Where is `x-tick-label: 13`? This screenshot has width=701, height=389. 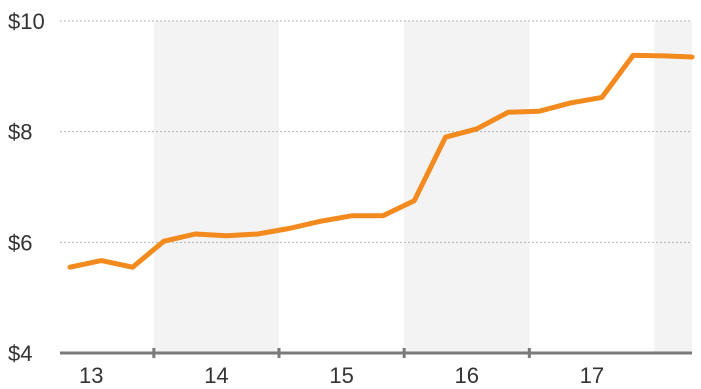
x-tick-label: 13 is located at coordinates (91, 375).